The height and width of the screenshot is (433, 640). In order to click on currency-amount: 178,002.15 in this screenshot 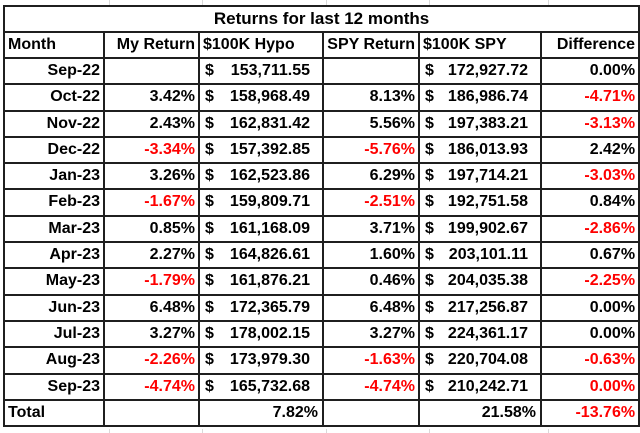, I will do `click(269, 333)`.